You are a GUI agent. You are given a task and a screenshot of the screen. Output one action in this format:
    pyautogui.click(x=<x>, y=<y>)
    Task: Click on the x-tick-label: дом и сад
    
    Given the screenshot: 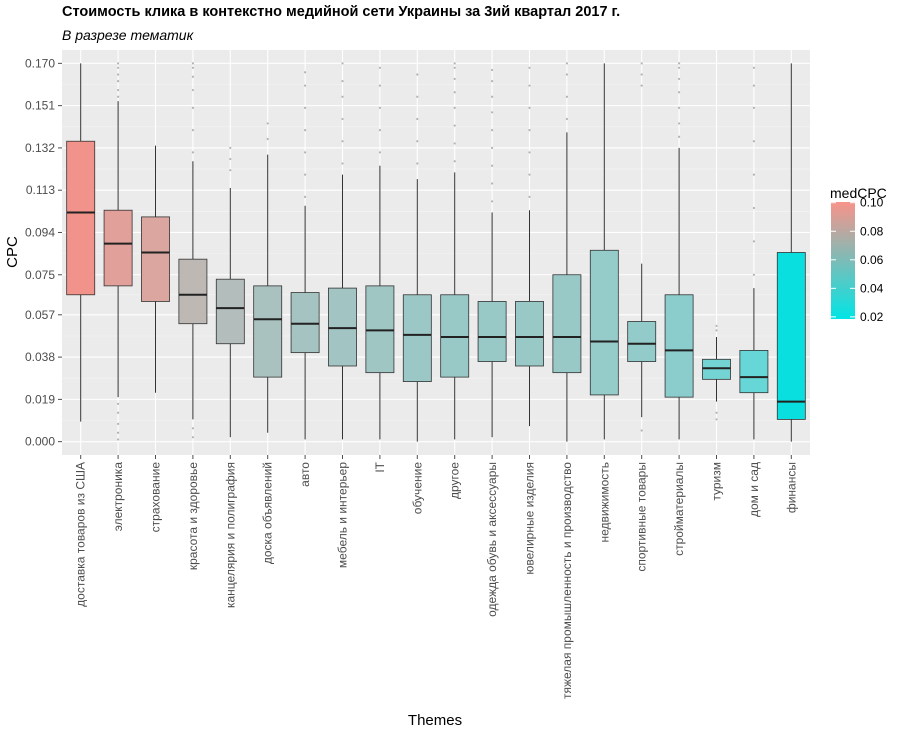 What is the action you would take?
    pyautogui.click(x=754, y=489)
    